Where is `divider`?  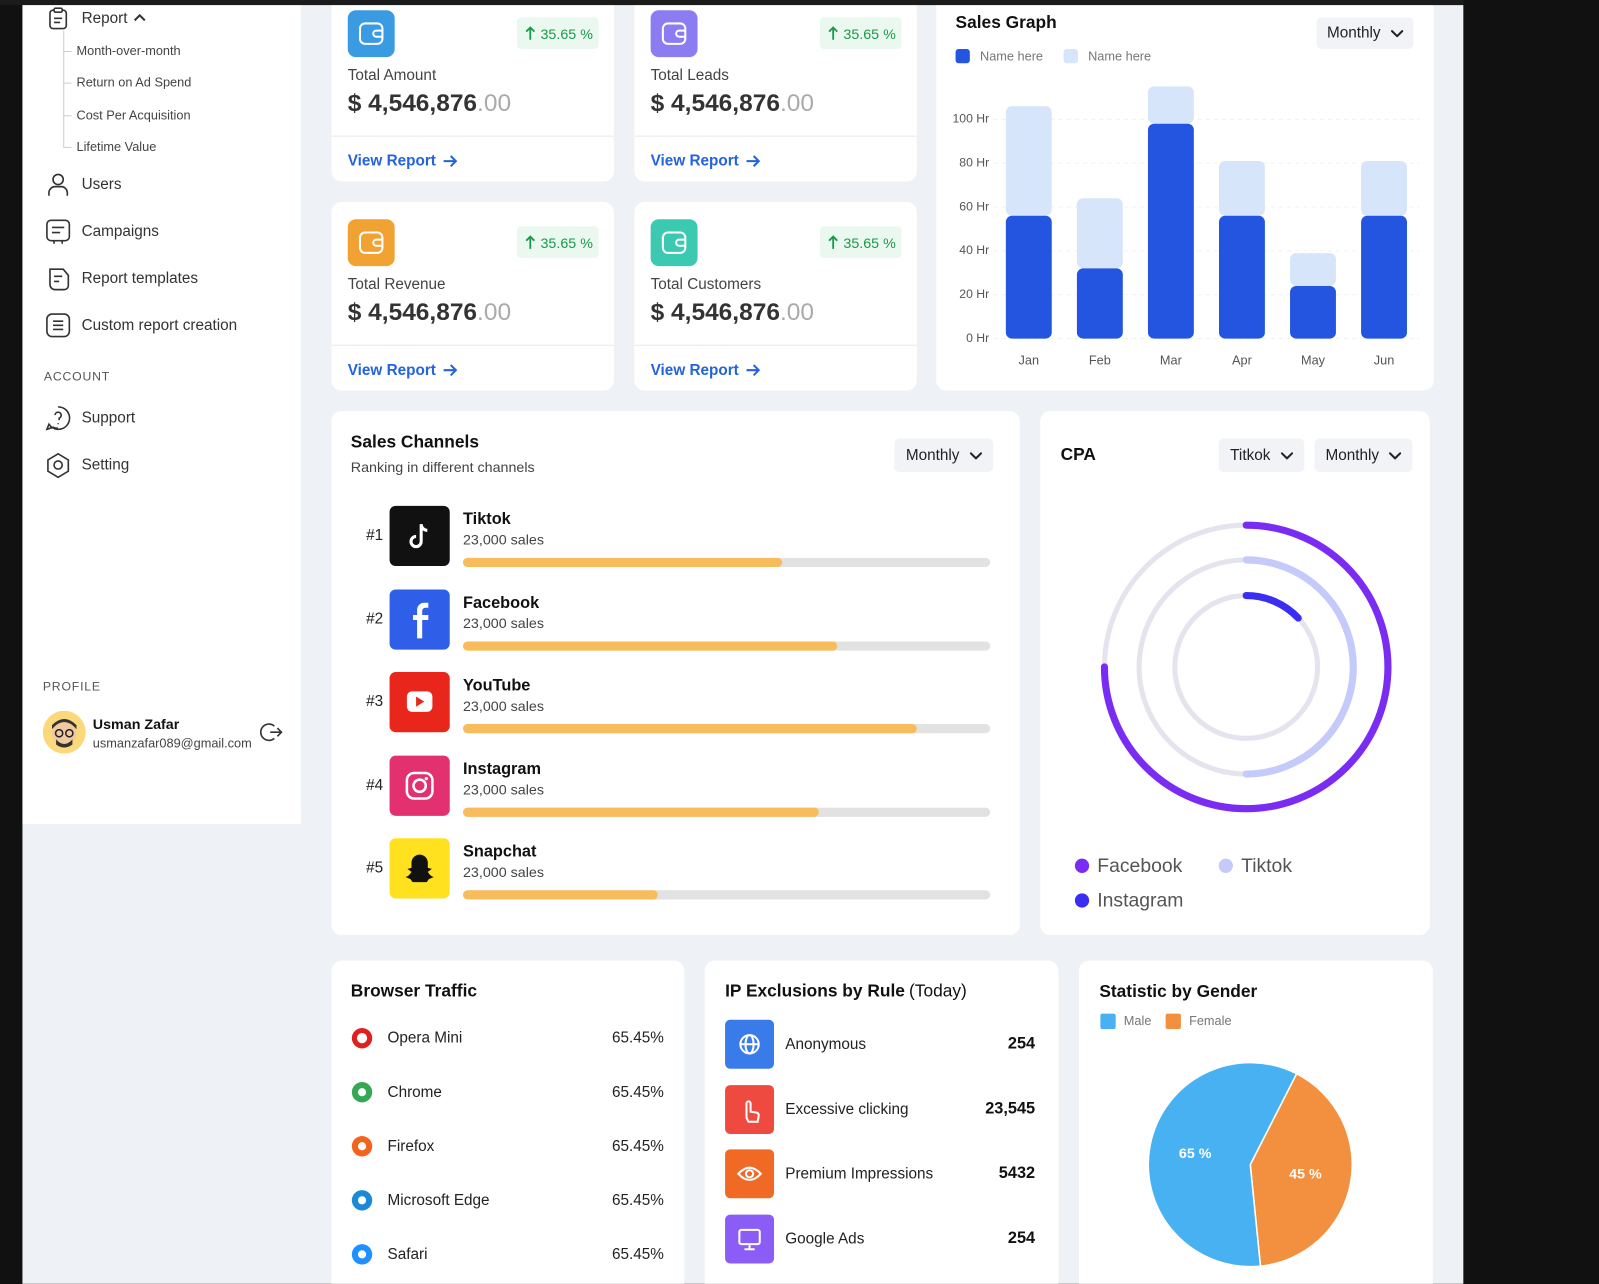
divider is located at coordinates (775, 345).